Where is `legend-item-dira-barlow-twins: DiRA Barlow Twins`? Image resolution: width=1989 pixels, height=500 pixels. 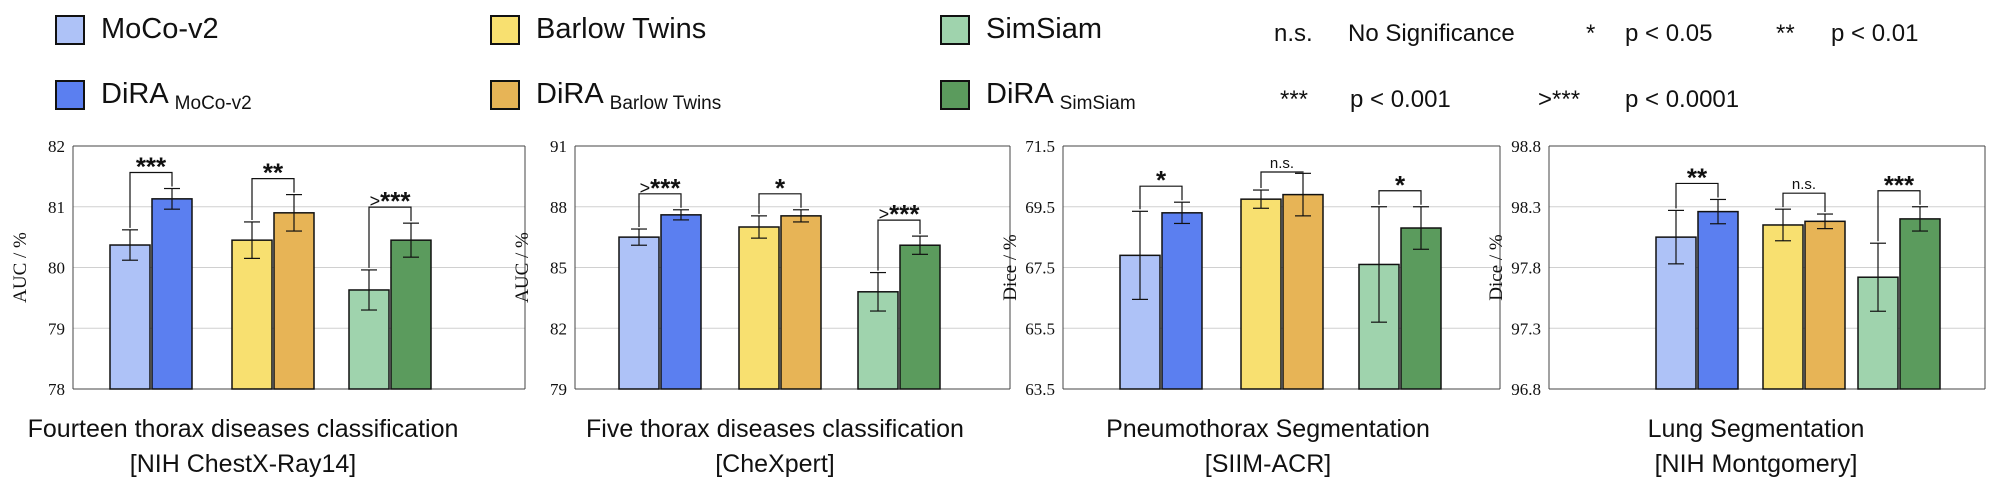
legend-item-dira-barlow-twins: DiRA Barlow Twins is located at coordinates (605, 96).